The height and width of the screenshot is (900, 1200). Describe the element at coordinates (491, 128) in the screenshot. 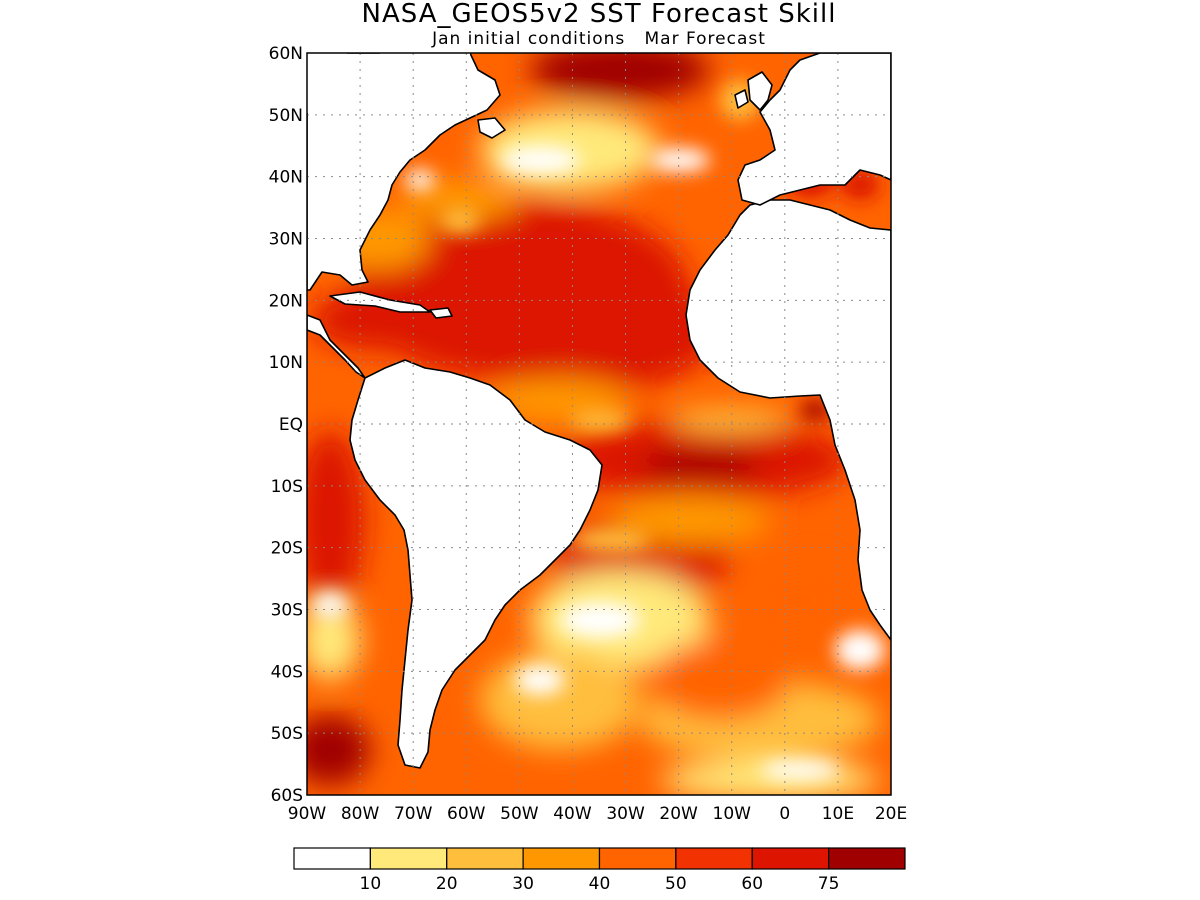

I see `land-newfoundland` at that location.